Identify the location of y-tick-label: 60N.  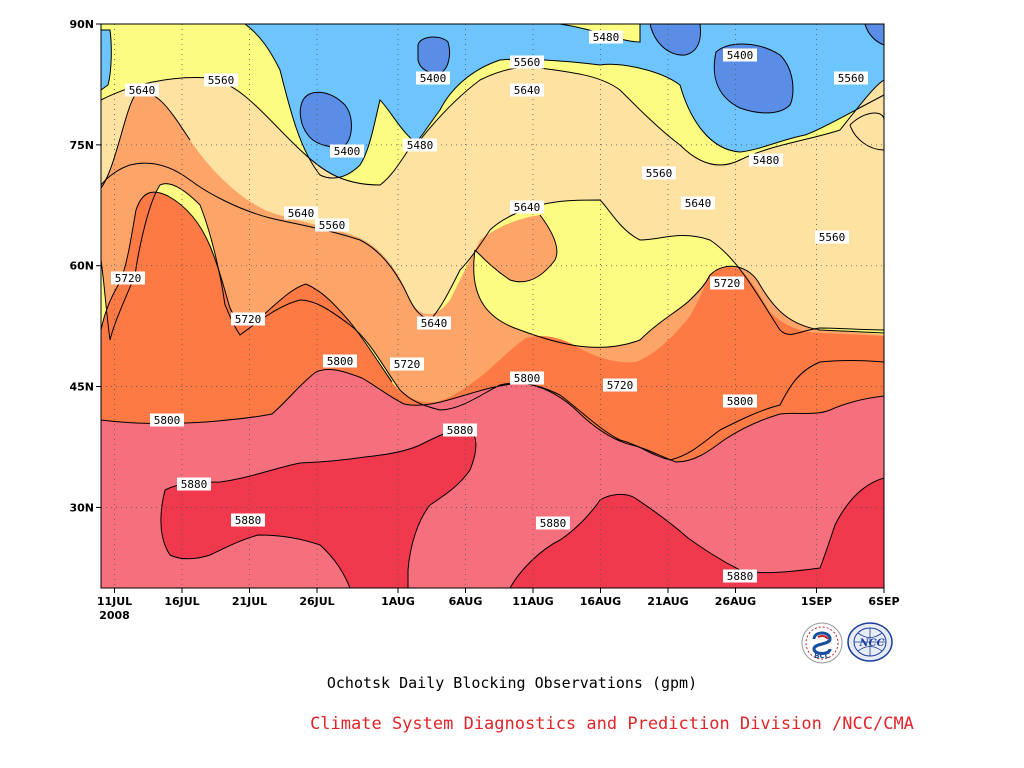
(81, 266).